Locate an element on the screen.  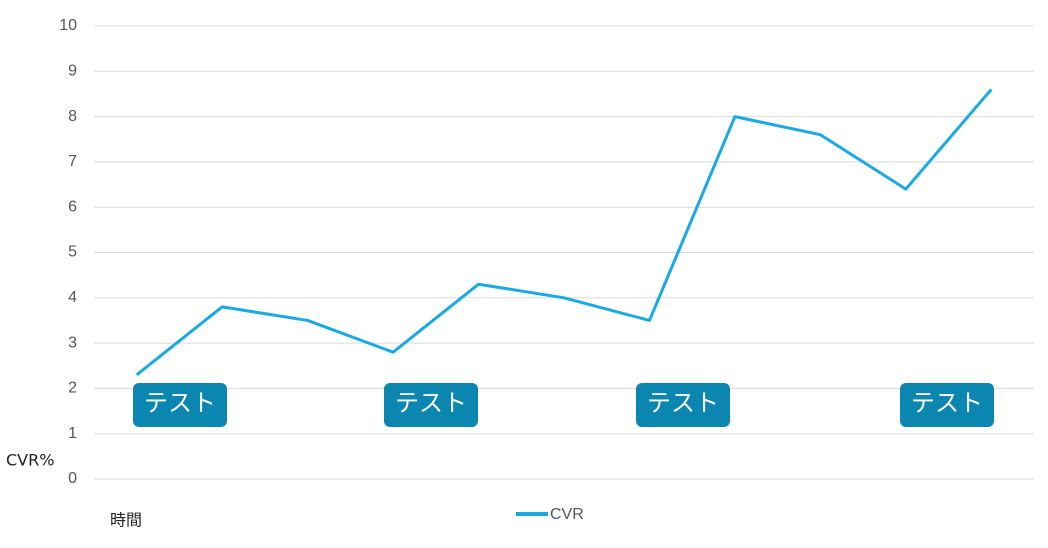
y-tick-label: 1 is located at coordinates (72, 433).